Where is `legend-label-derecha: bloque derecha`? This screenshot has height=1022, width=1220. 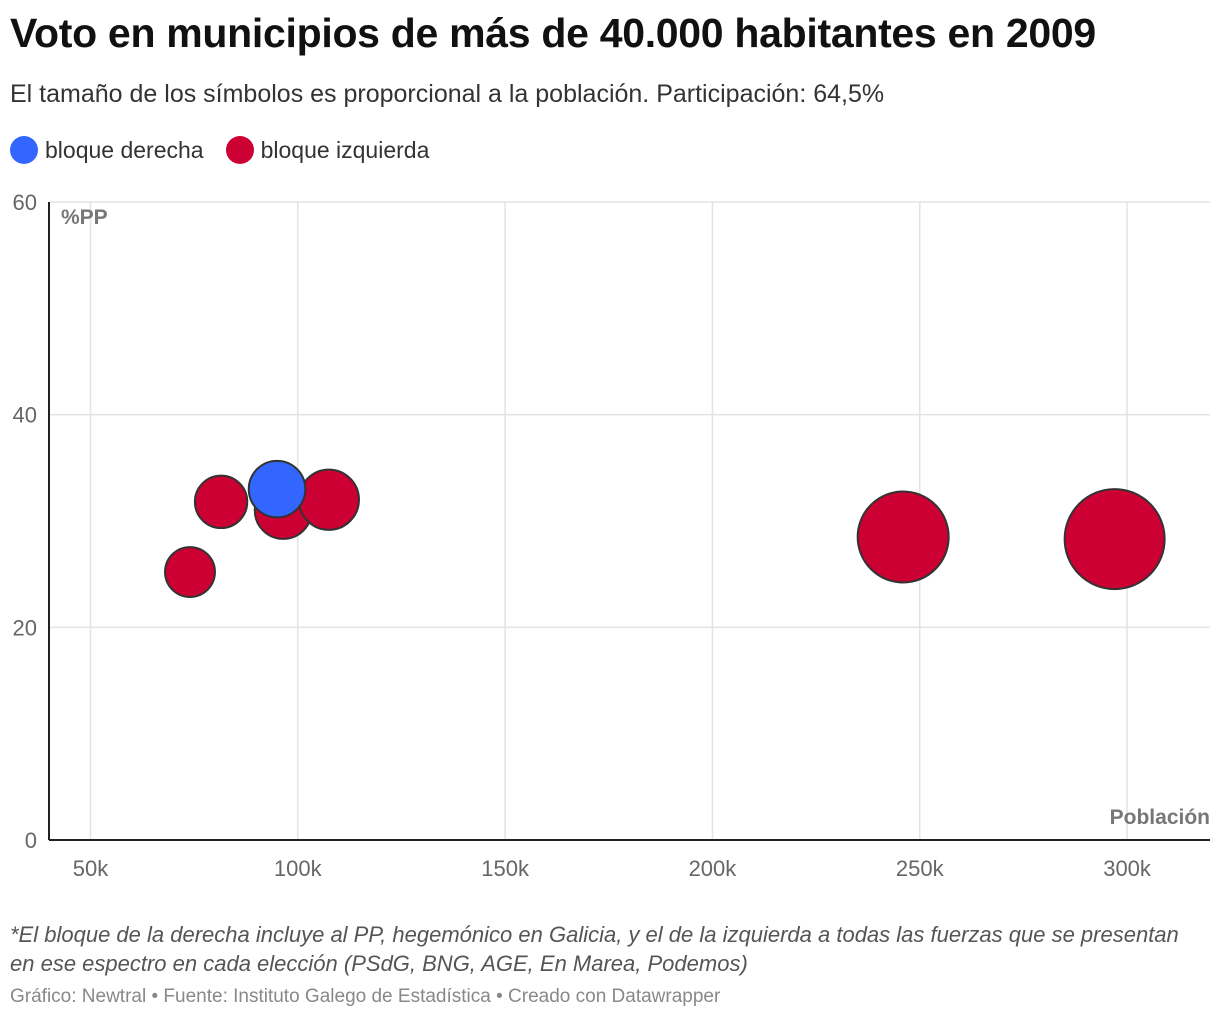 legend-label-derecha: bloque derecha is located at coordinates (124, 149).